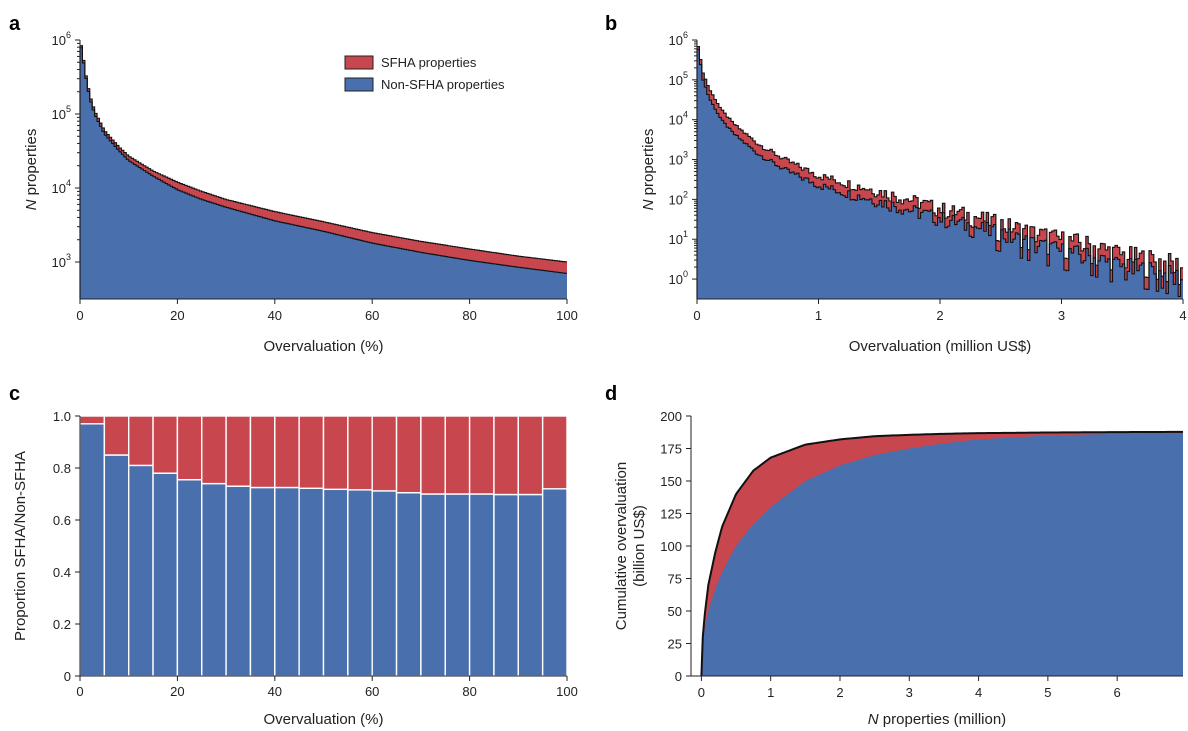  I want to click on panel-label-a: a, so click(15, 24).